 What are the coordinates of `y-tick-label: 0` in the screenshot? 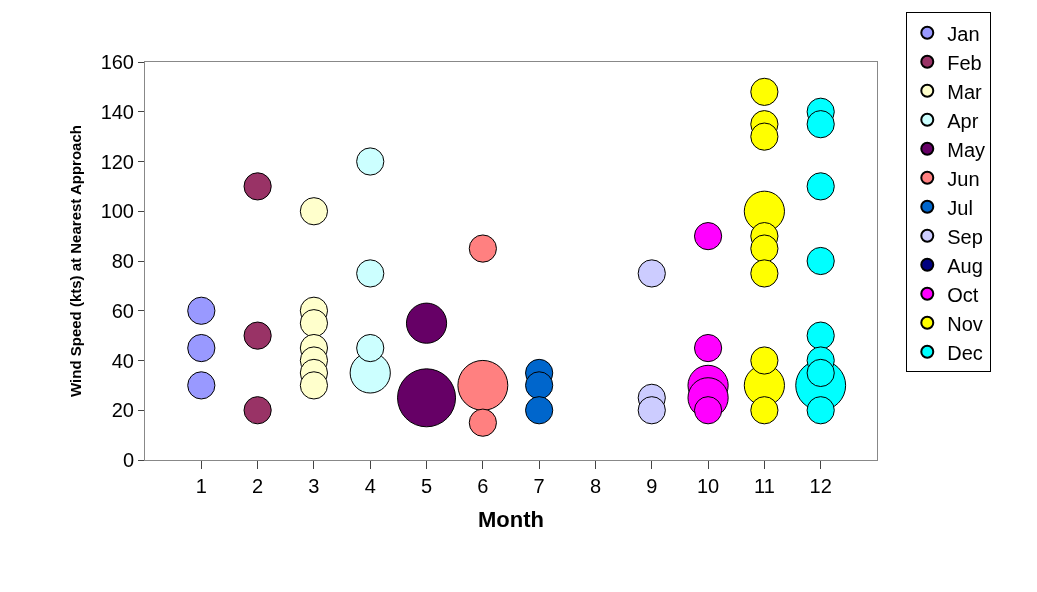 It's located at (128, 460).